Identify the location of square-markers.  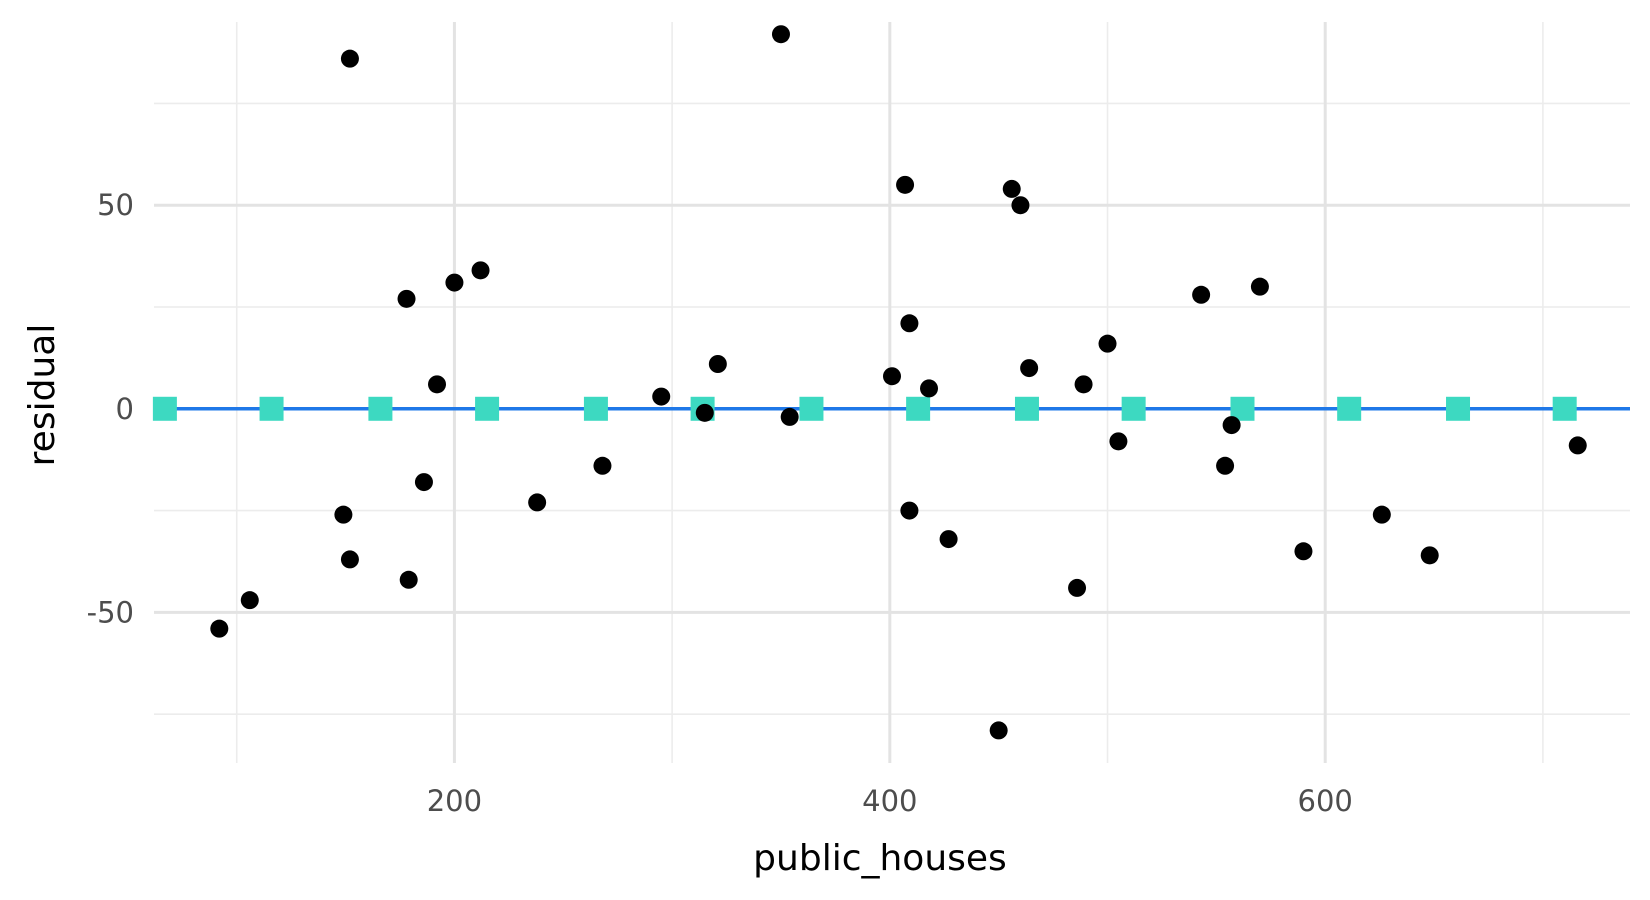
(864, 408).